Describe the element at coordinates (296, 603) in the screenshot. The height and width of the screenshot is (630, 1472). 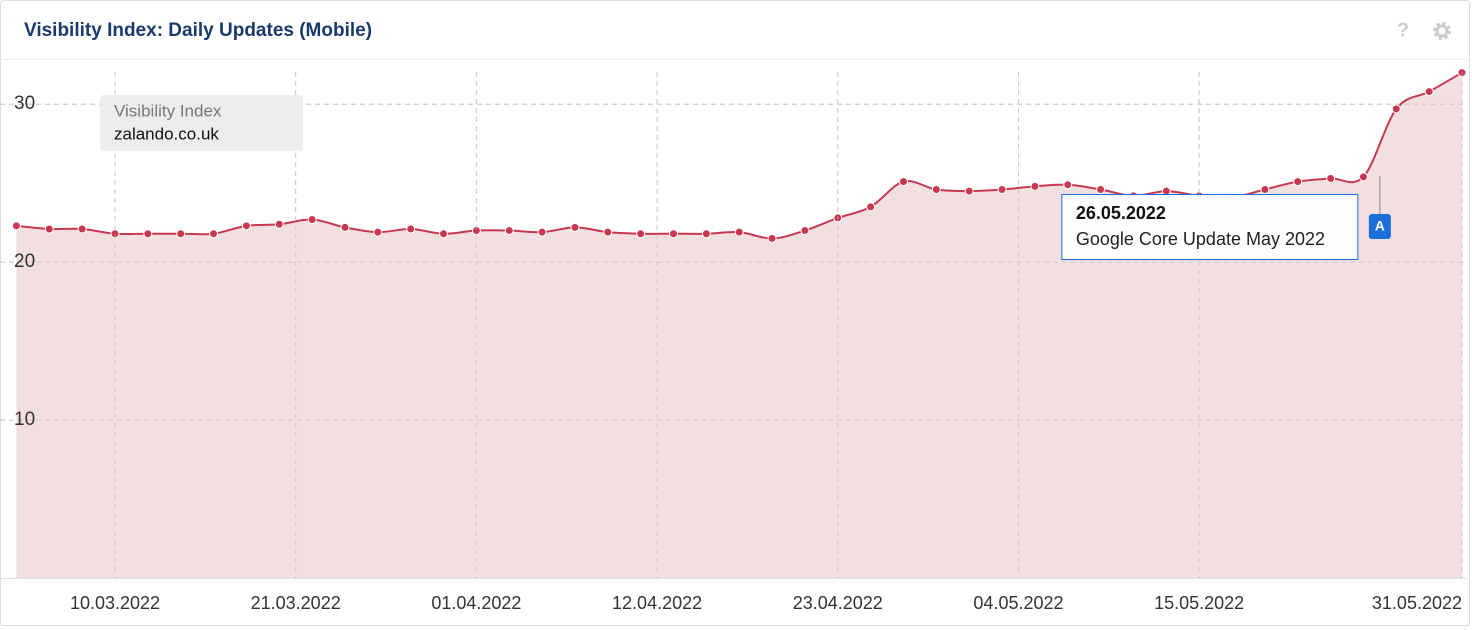
I see `x-tick-label: 21.03.2022` at that location.